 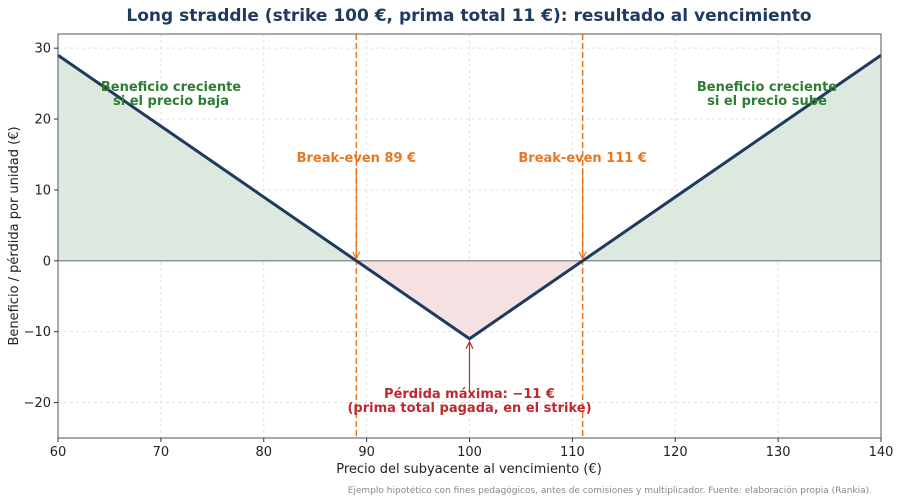 What do you see at coordinates (778, 452) in the screenshot?
I see `x-tick-label: 130` at bounding box center [778, 452].